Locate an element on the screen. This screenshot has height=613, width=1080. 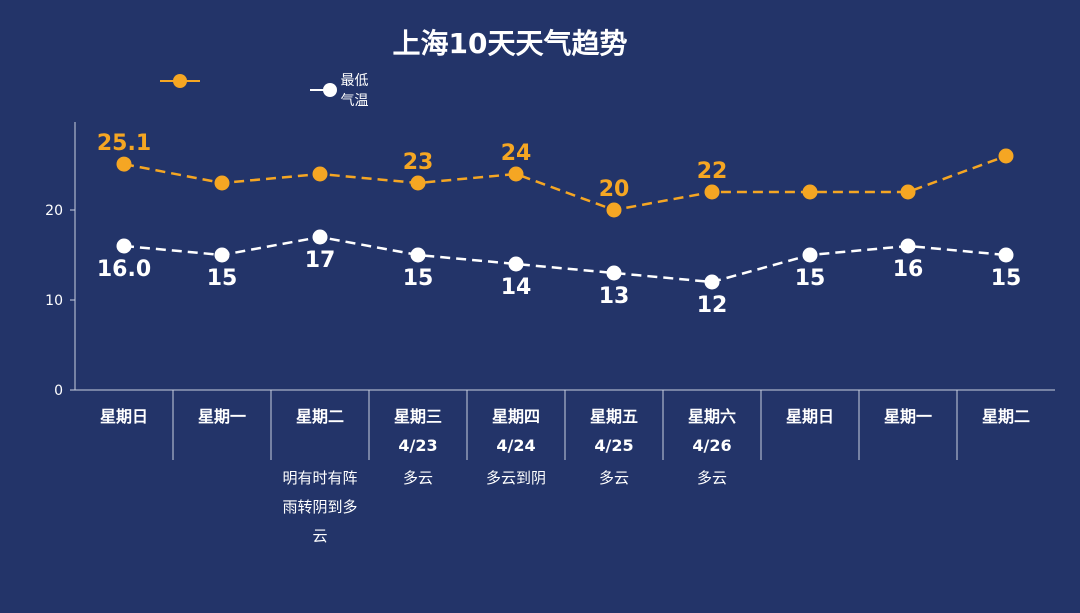
day-column-9: 星期二 is located at coordinates (1006, 416).